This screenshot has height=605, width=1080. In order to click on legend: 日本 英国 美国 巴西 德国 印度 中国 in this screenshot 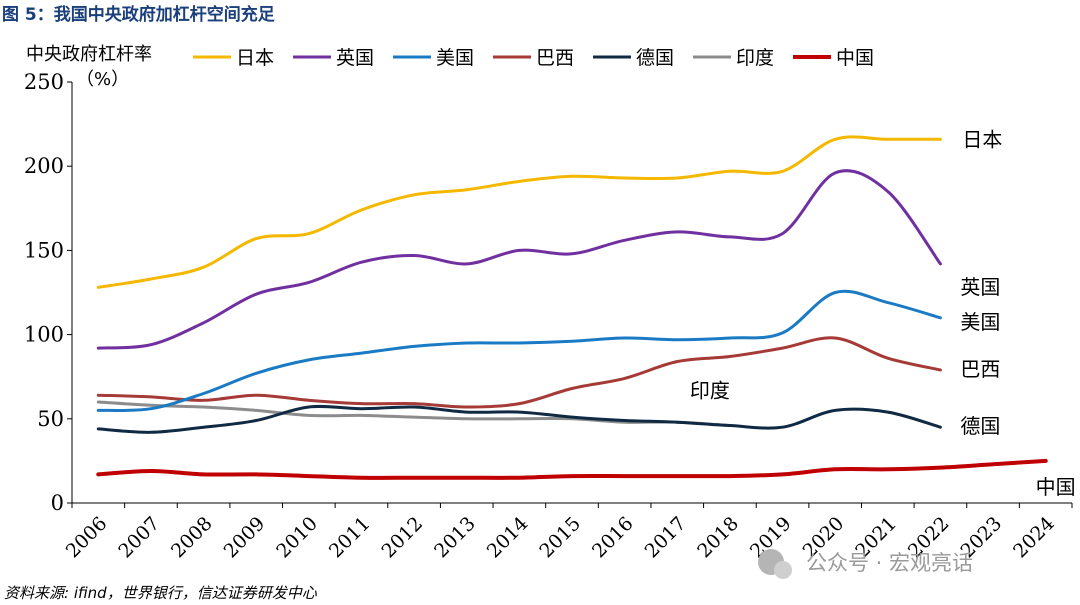, I will do `click(533, 58)`.